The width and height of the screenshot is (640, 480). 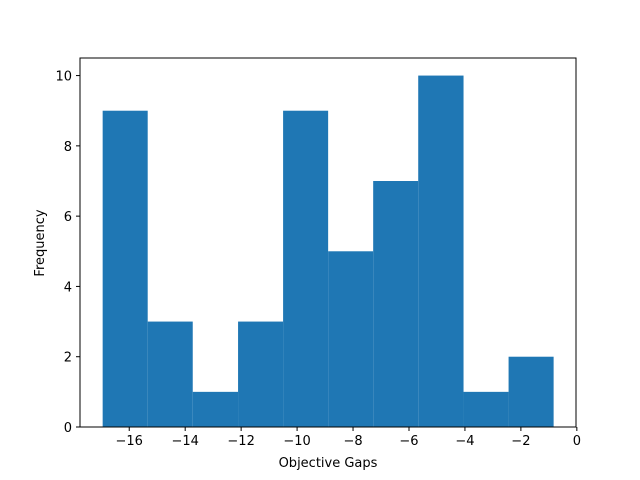 What do you see at coordinates (240, 441) in the screenshot?
I see `x-tick-label: −12` at bounding box center [240, 441].